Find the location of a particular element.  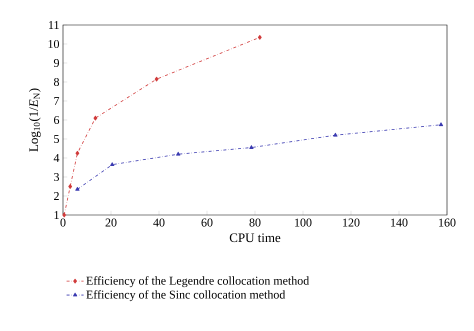

x-tick-label: 100 is located at coordinates (303, 222).